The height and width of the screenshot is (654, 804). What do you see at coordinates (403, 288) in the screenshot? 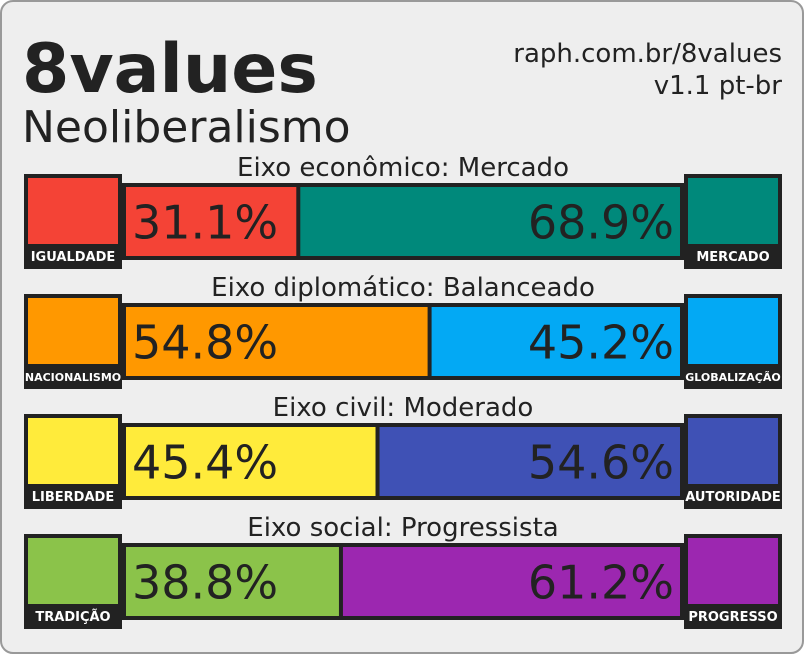
I see `axis-label: Eixo diplomático: Balanceado` at bounding box center [403, 288].